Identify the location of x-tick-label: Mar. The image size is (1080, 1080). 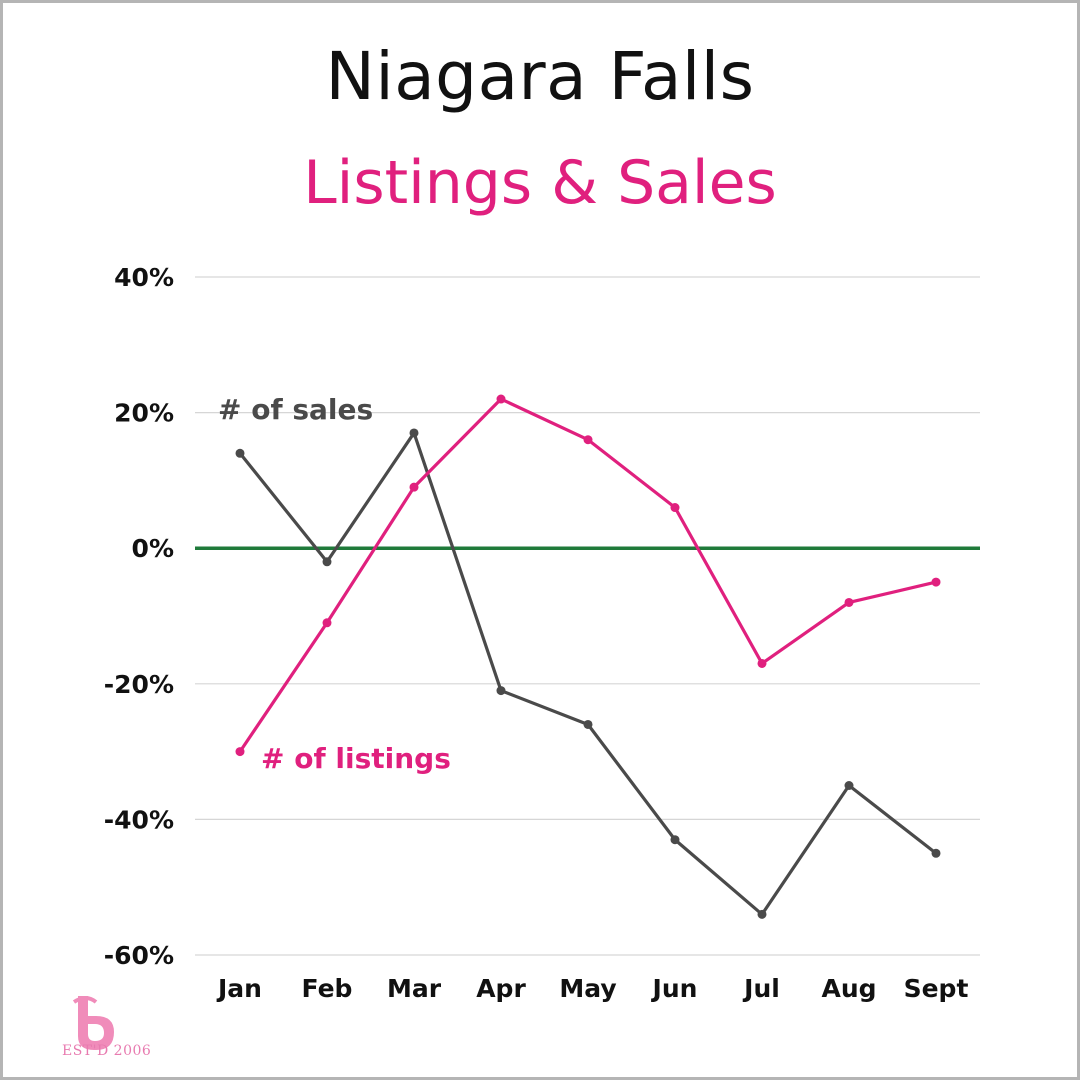
(414, 988).